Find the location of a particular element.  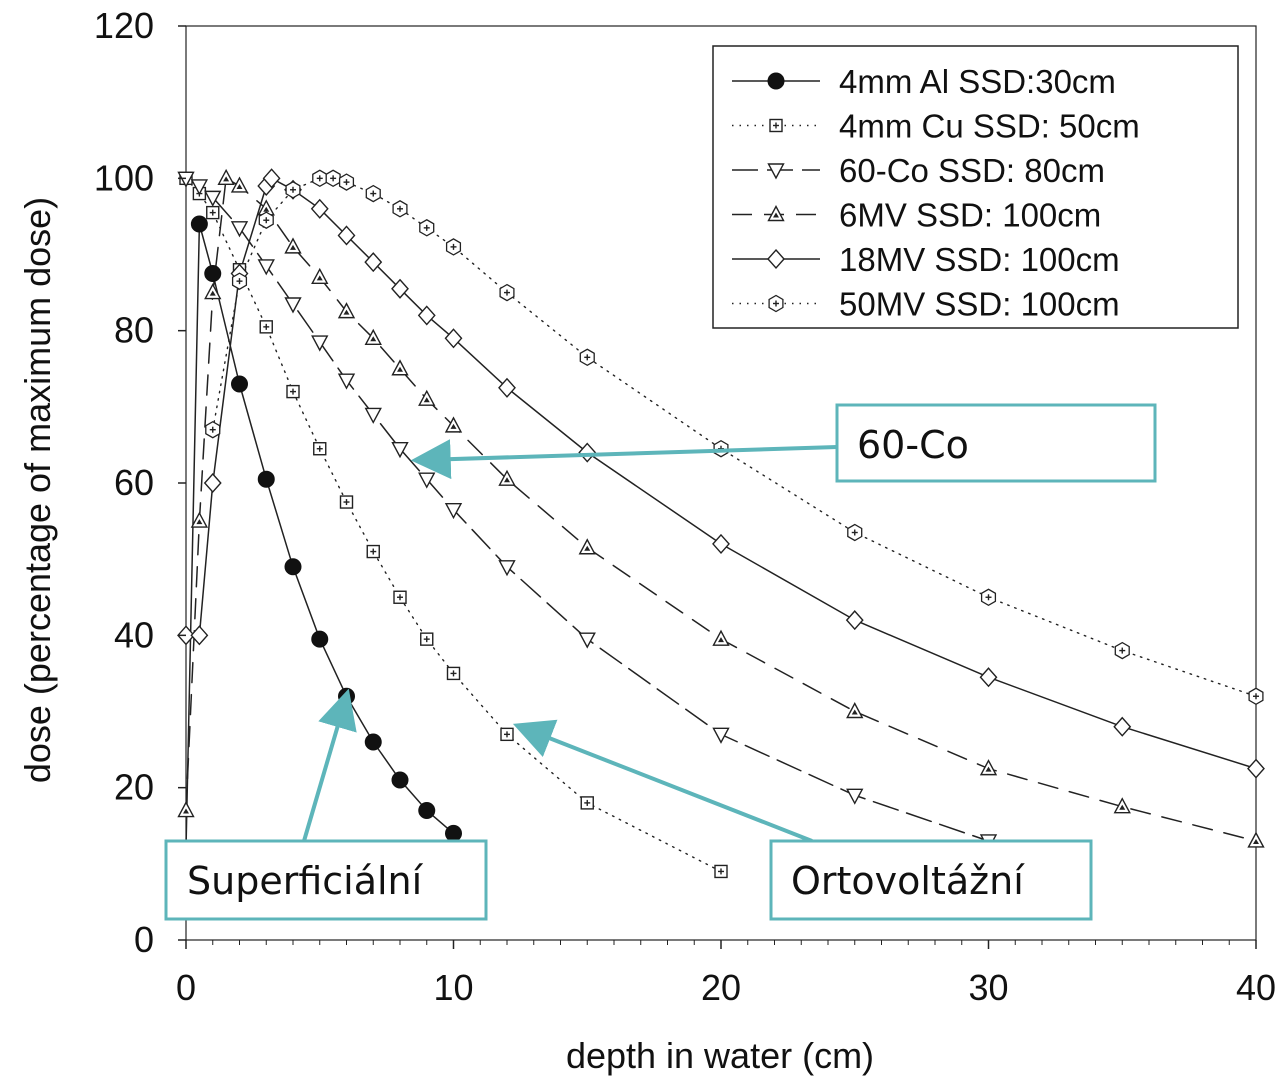

x-tick-label: 30 is located at coordinates (988, 987).